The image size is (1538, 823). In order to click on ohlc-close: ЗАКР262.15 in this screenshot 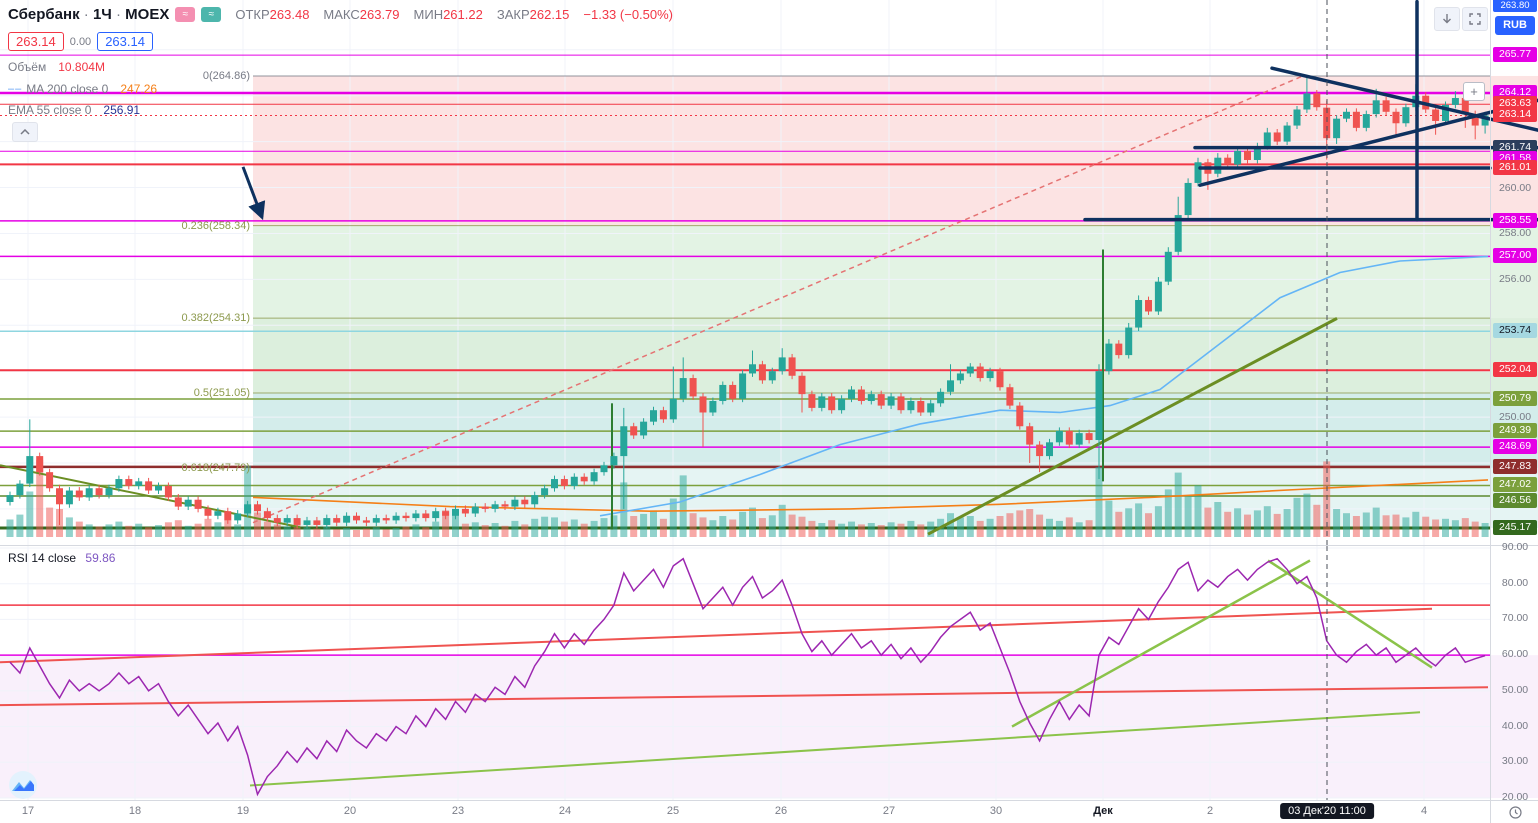, I will do `click(533, 14)`.